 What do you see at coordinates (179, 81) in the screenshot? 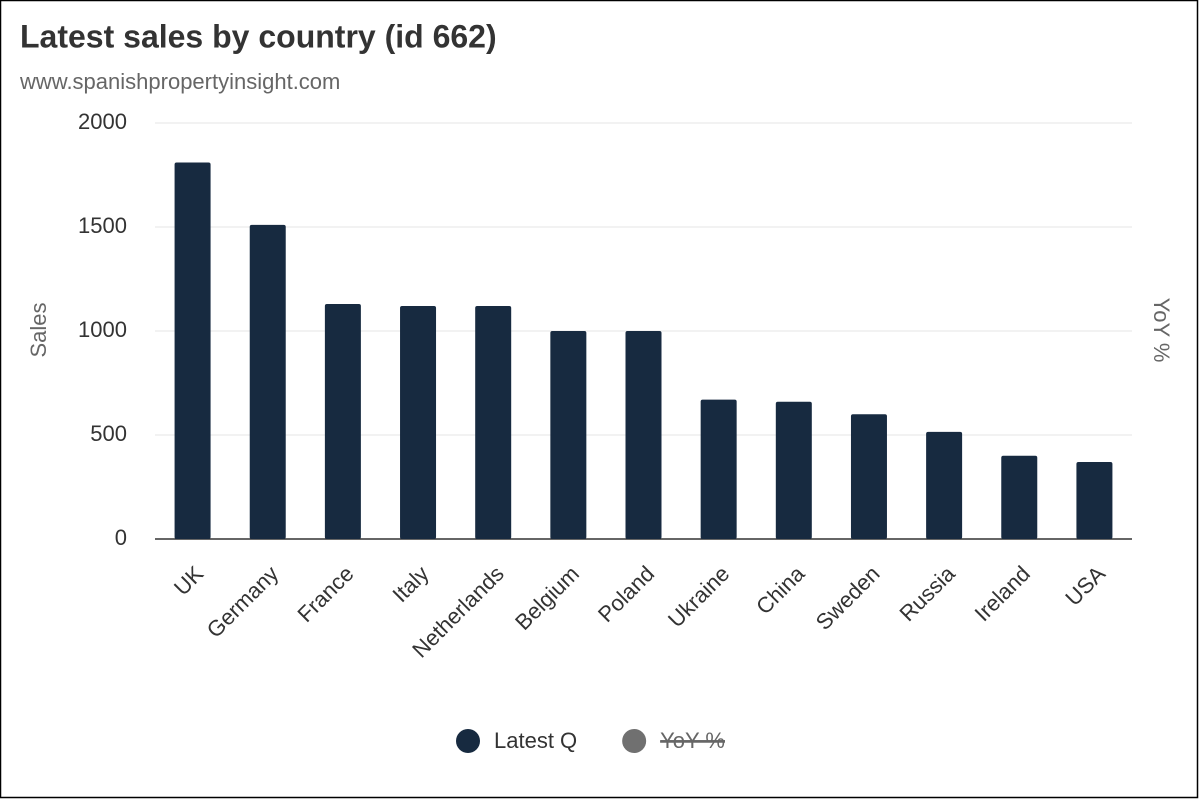
I see `chart-subtitle: www.spanishpropertyinsight.com` at bounding box center [179, 81].